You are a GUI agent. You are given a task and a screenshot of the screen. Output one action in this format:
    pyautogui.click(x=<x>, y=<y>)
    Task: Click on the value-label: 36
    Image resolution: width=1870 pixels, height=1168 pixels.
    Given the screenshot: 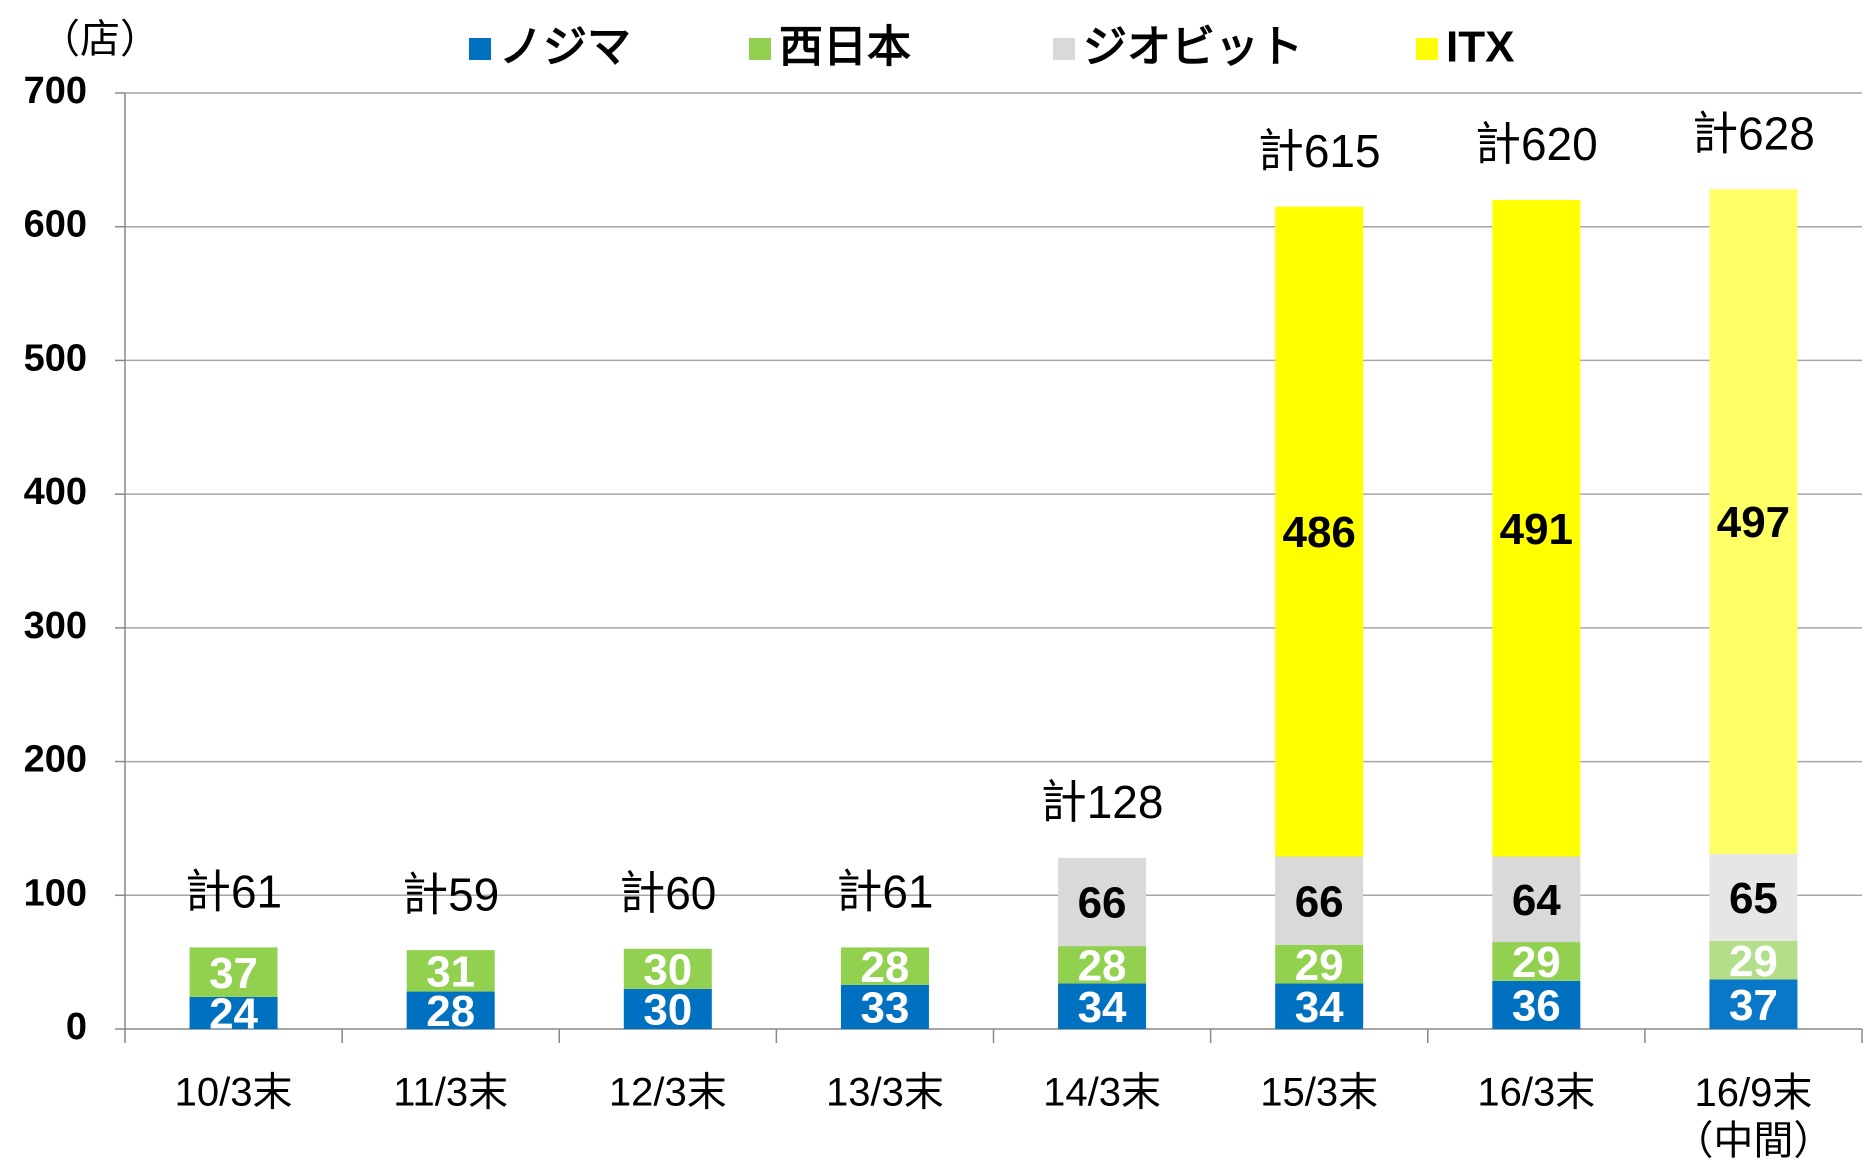 What is the action you would take?
    pyautogui.click(x=1536, y=1006)
    